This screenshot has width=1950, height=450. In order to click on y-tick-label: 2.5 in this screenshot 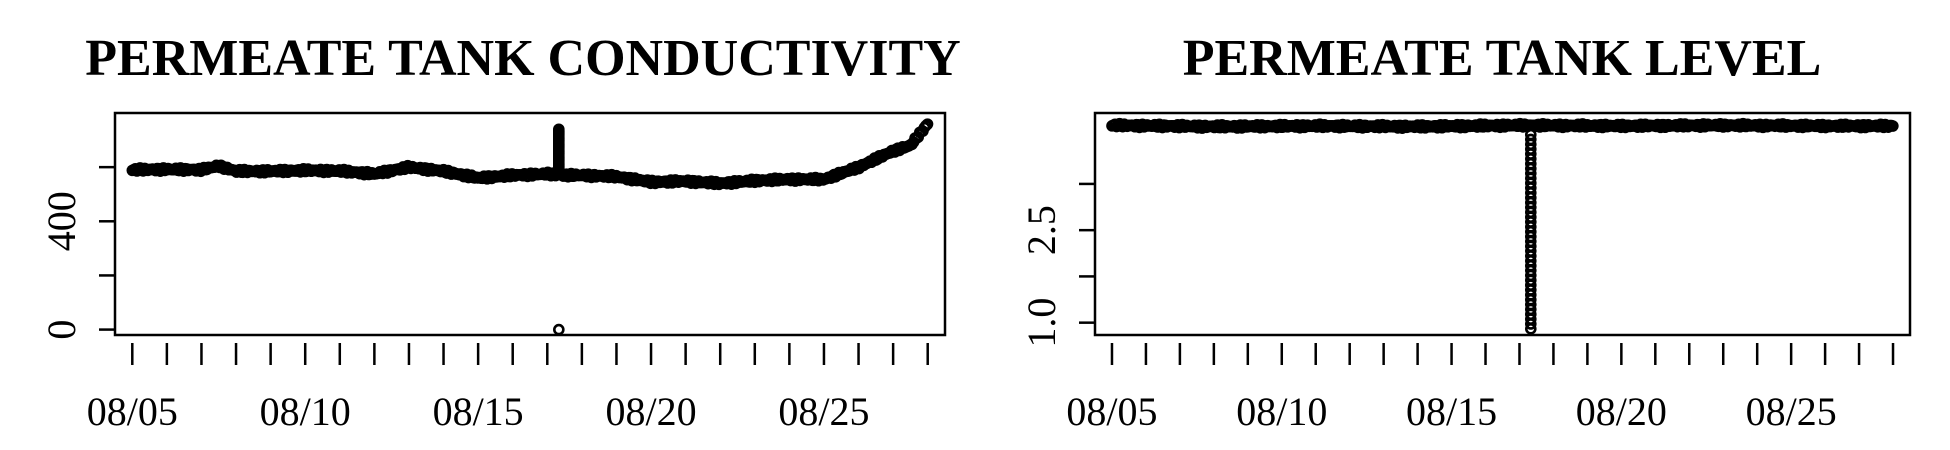, I will do `click(1041, 230)`.